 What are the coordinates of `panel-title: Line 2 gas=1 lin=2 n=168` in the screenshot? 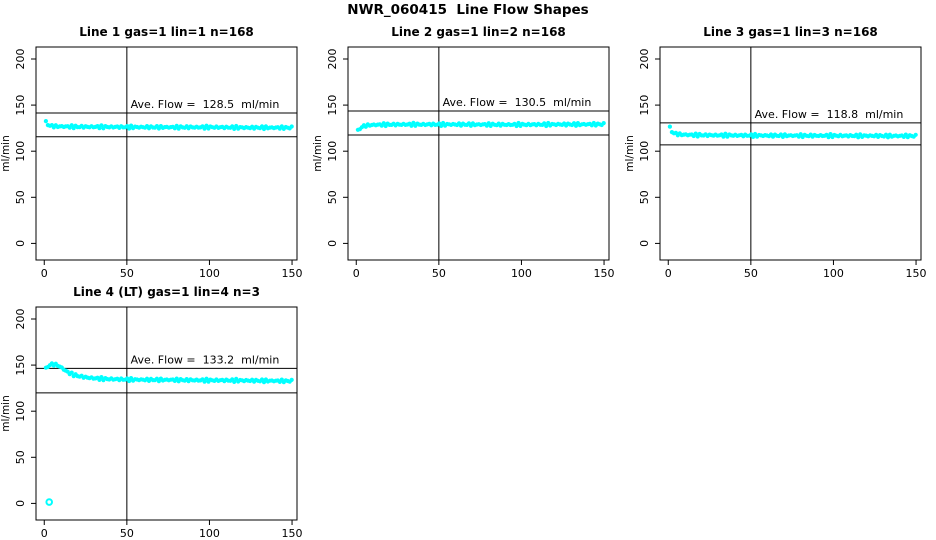 It's located at (478, 32).